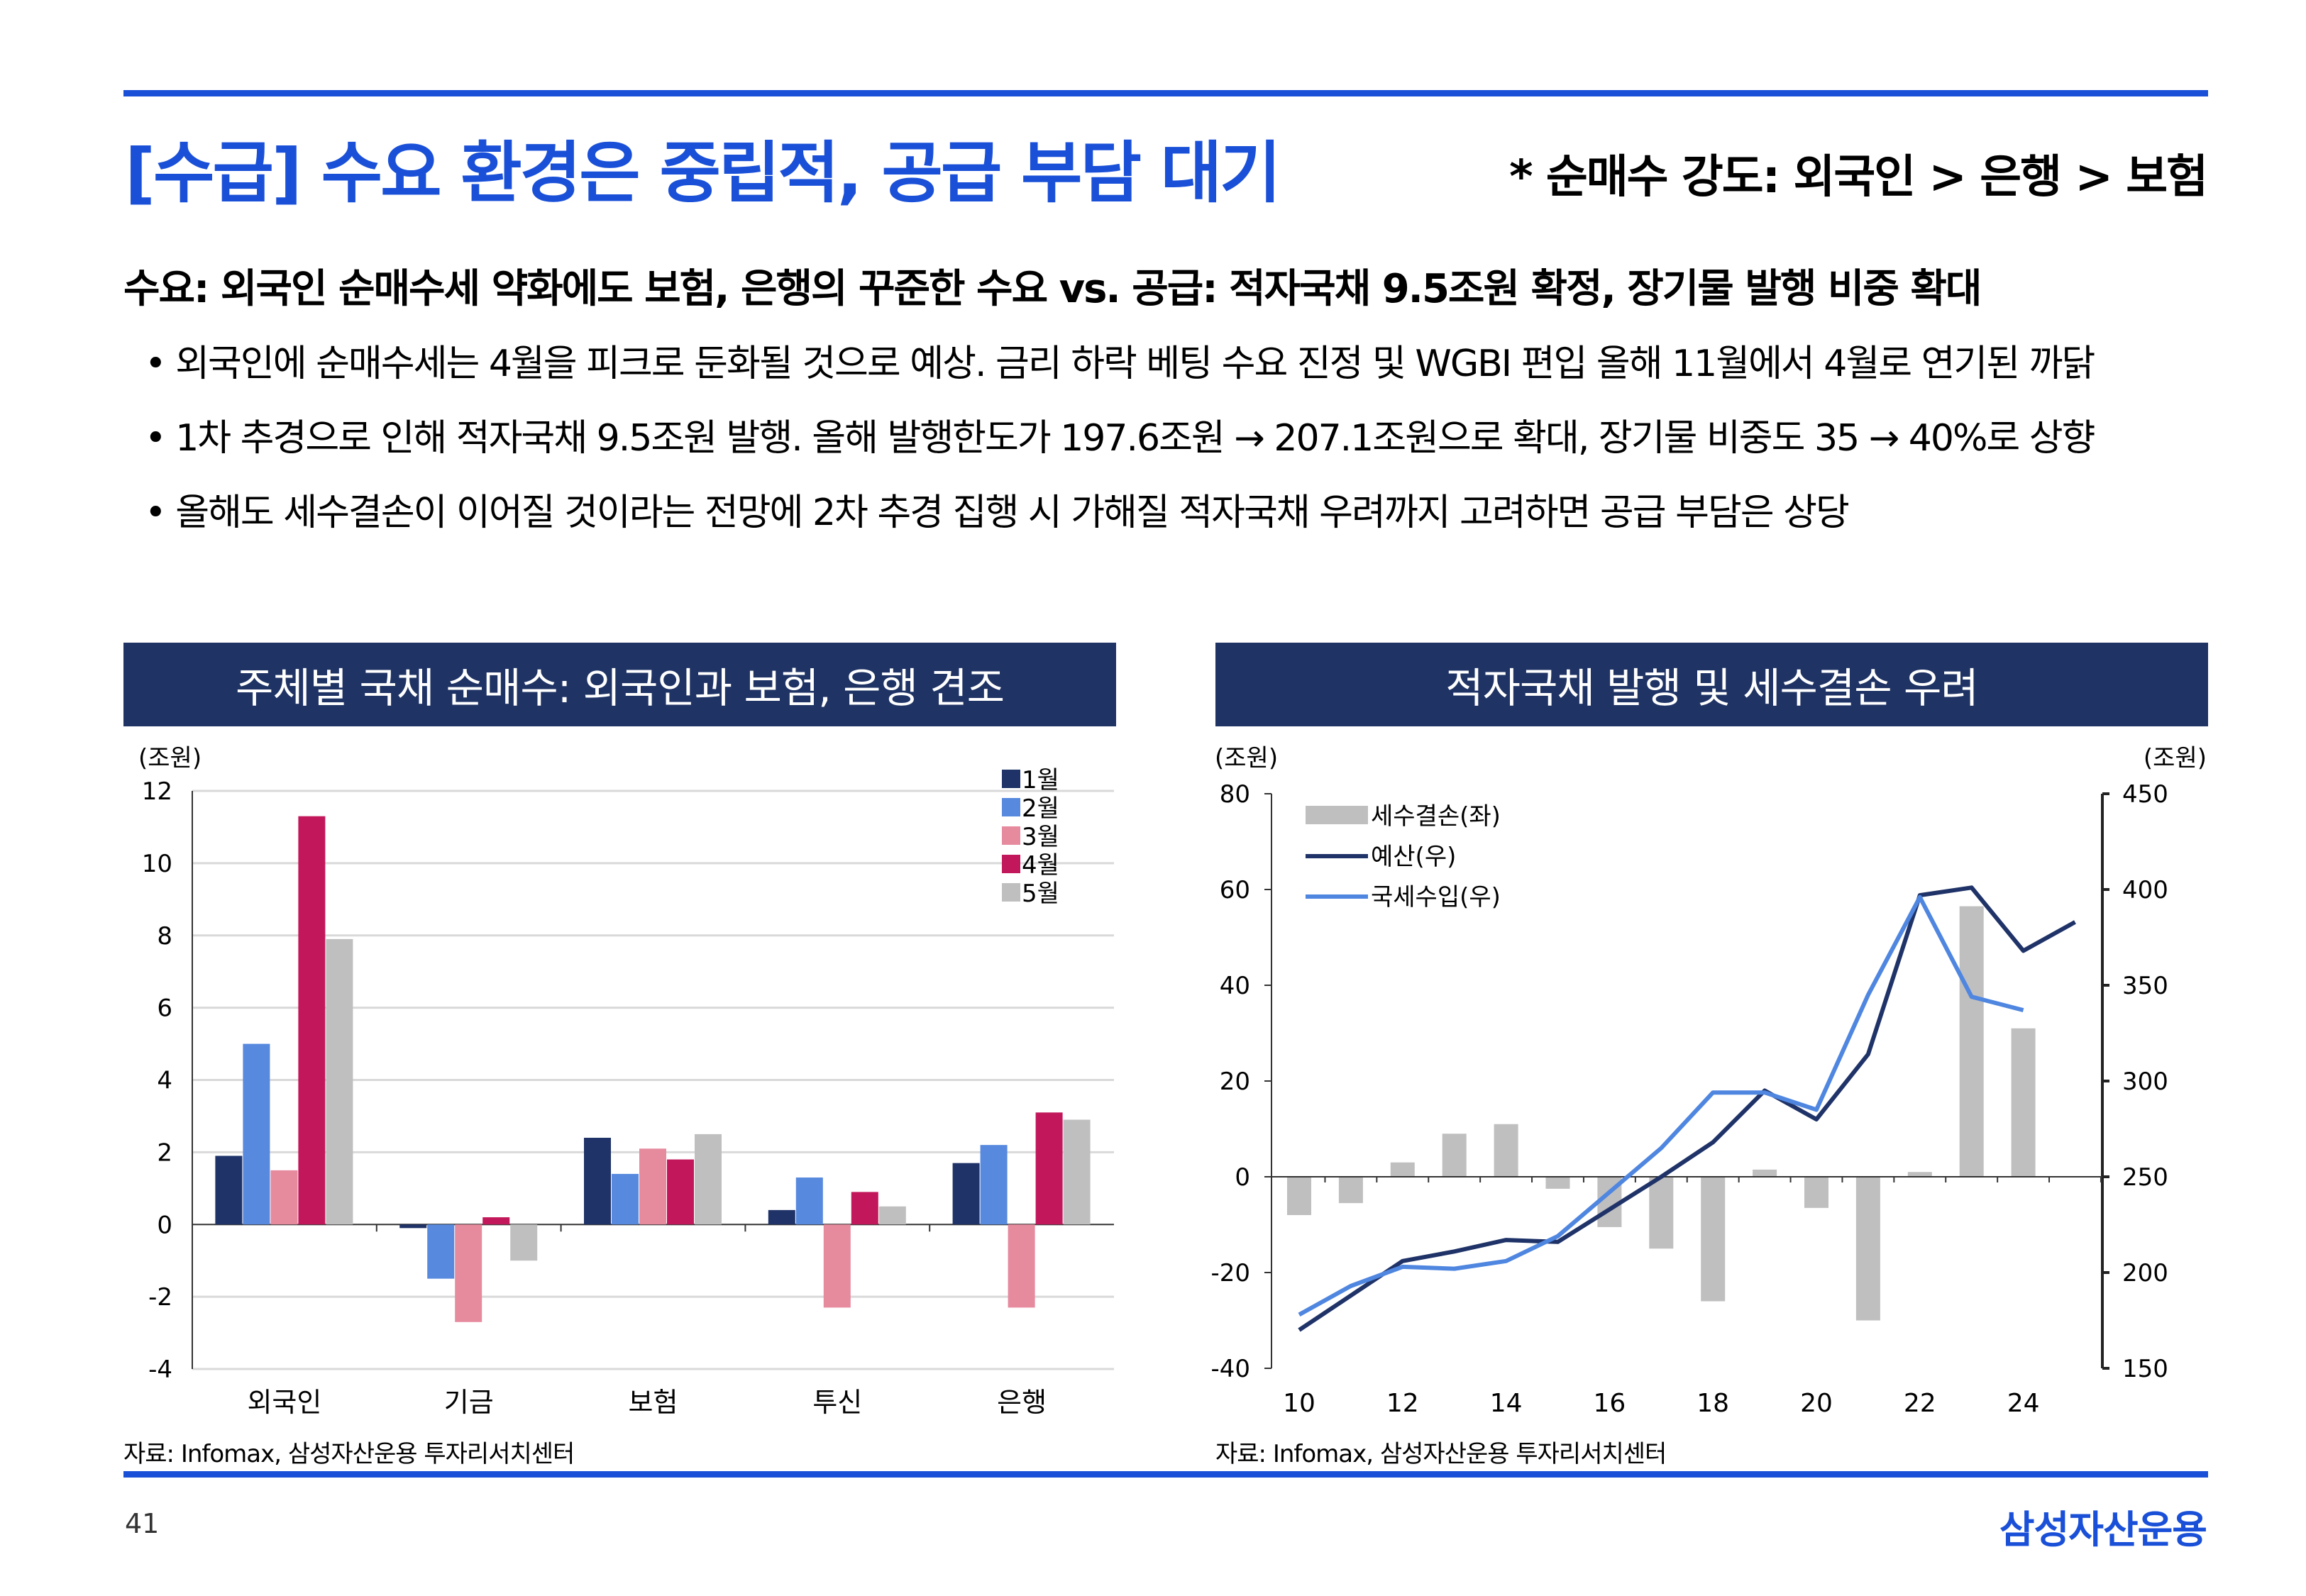 This screenshot has width=2306, height=1596. I want to click on right-tick-label: 200, so click(2145, 1273).